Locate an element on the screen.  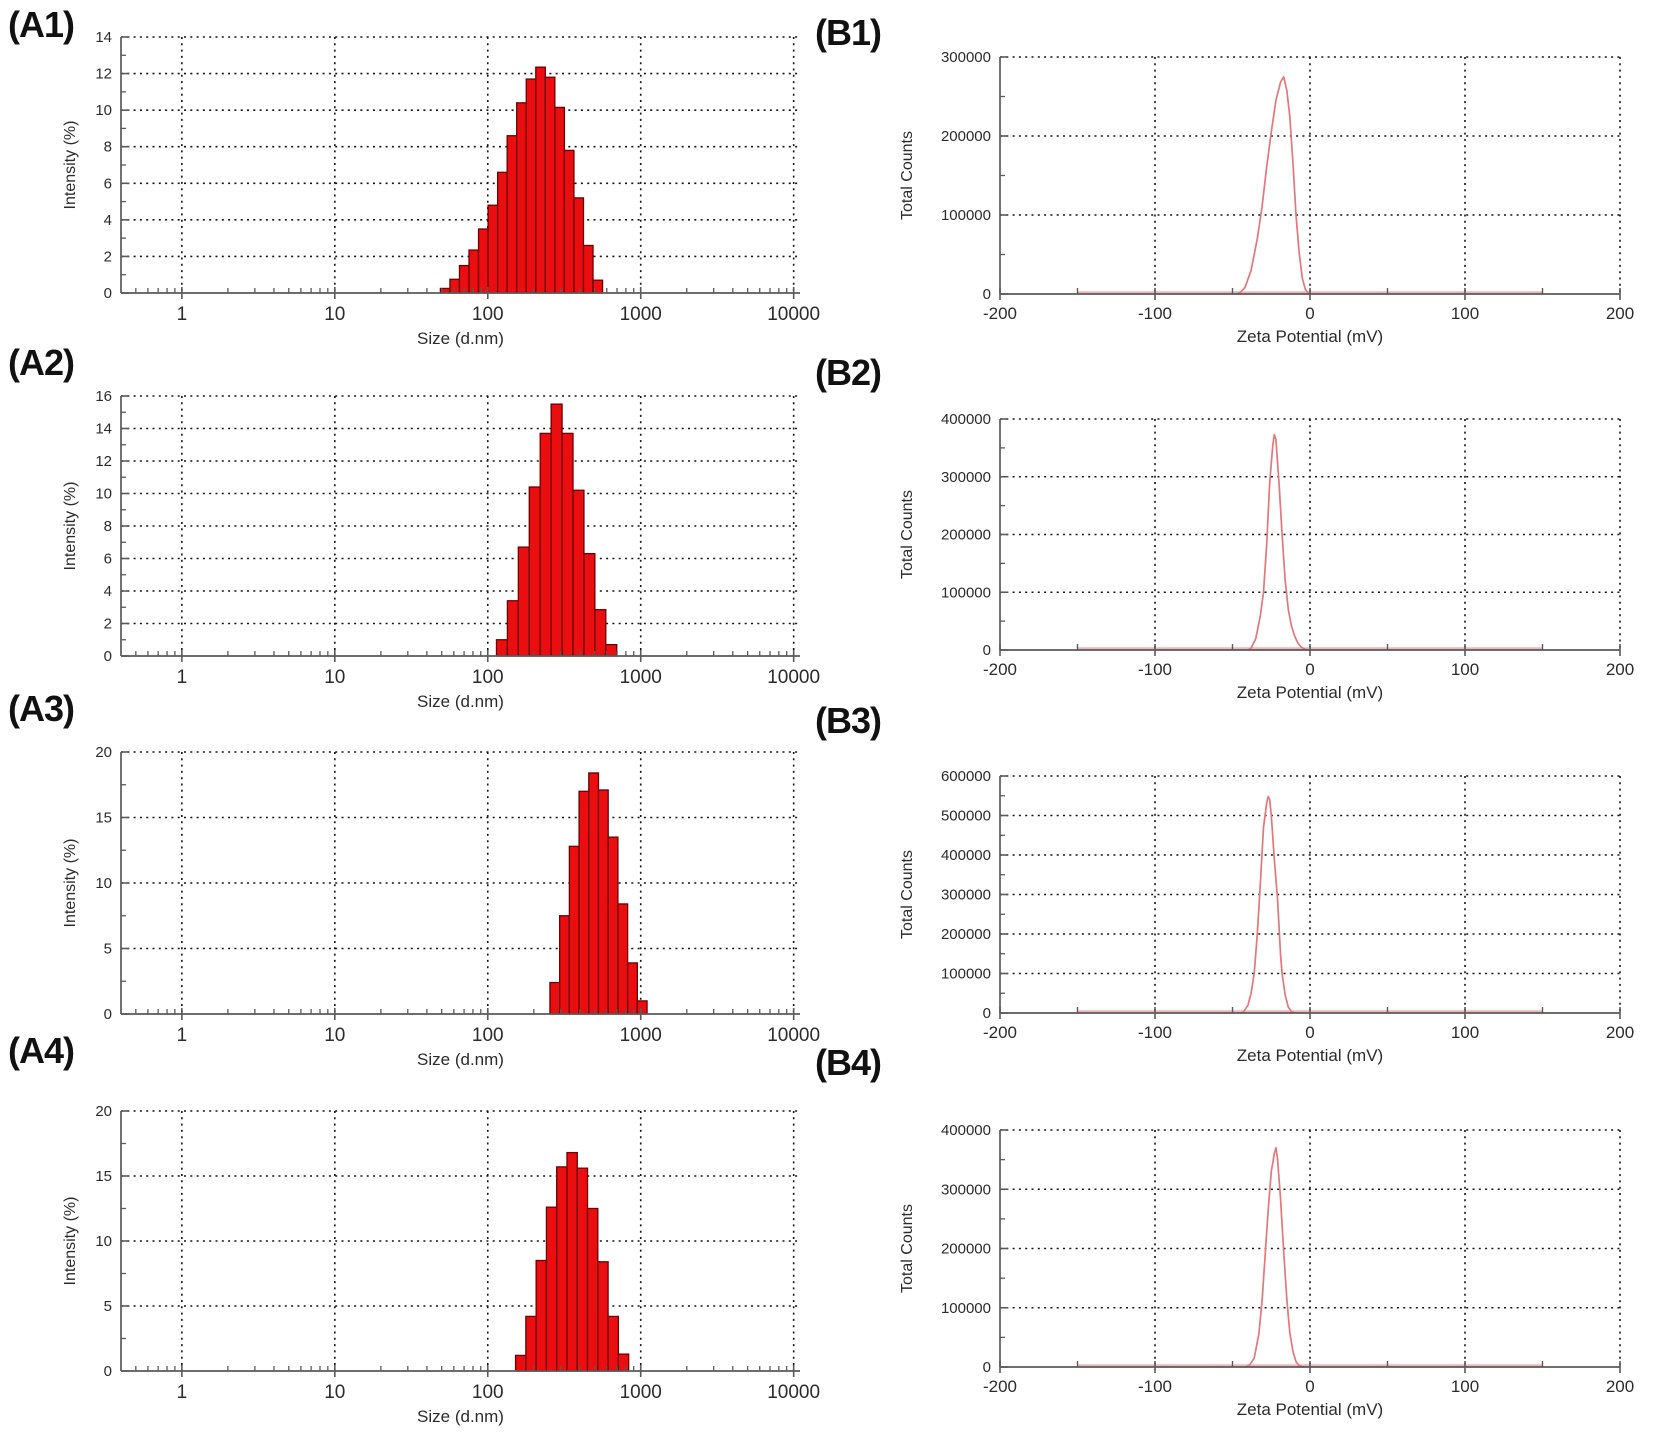
y-tick-label: 15 is located at coordinates (103, 1176).